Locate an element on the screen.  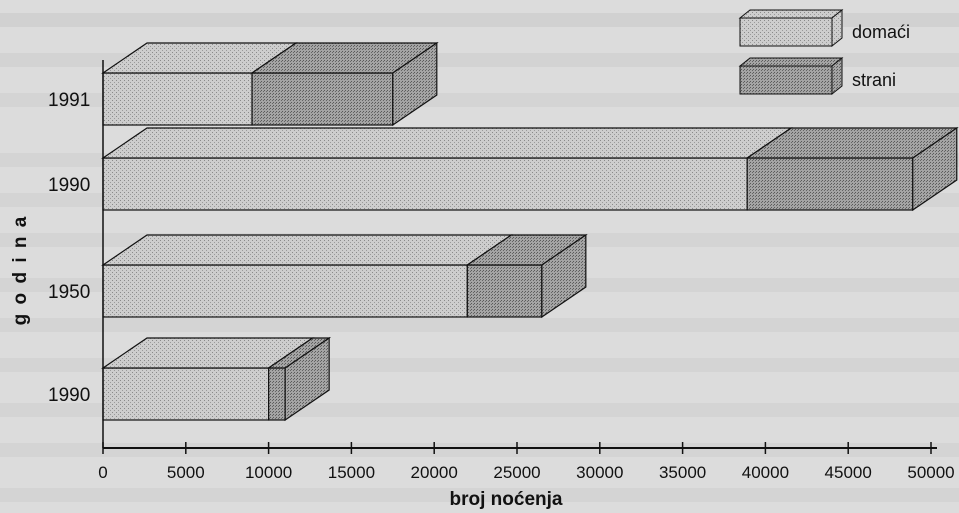
x-tick-label: 35000 is located at coordinates (682, 472).